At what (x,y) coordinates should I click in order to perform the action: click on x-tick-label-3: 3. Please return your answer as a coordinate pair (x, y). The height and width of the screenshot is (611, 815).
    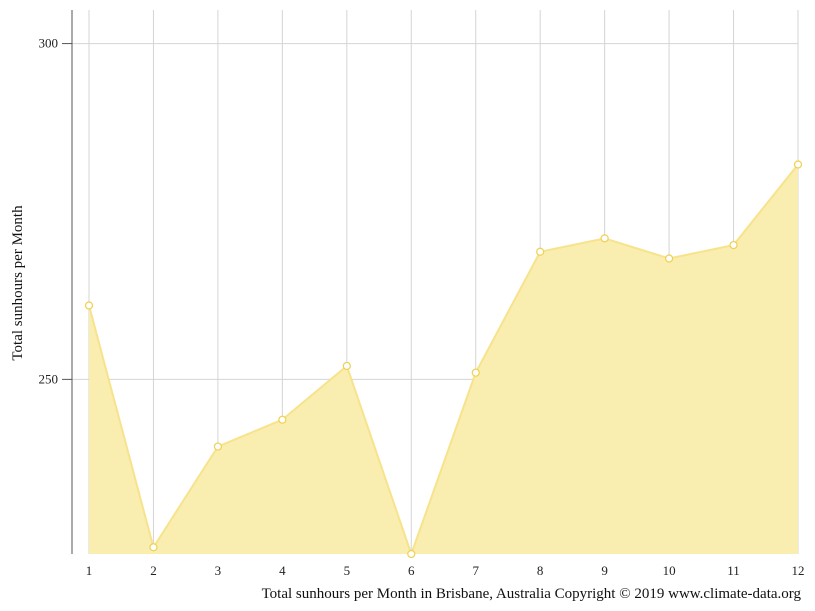
    Looking at the image, I should click on (218, 570).